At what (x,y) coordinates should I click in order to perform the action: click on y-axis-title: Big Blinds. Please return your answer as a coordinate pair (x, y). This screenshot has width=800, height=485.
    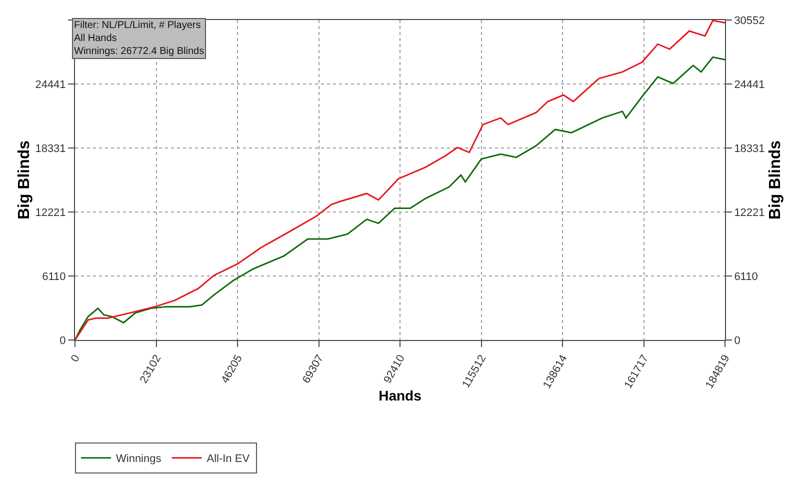
    Looking at the image, I should click on (25, 180).